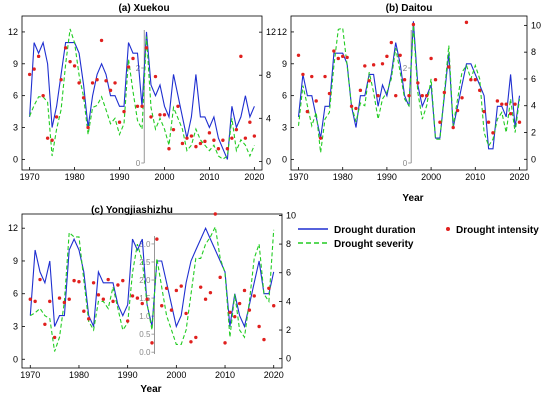 The width and height of the screenshot is (550, 400). What do you see at coordinates (497, 230) in the screenshot?
I see `legend-intensity-label: Drought intensity` at bounding box center [497, 230].